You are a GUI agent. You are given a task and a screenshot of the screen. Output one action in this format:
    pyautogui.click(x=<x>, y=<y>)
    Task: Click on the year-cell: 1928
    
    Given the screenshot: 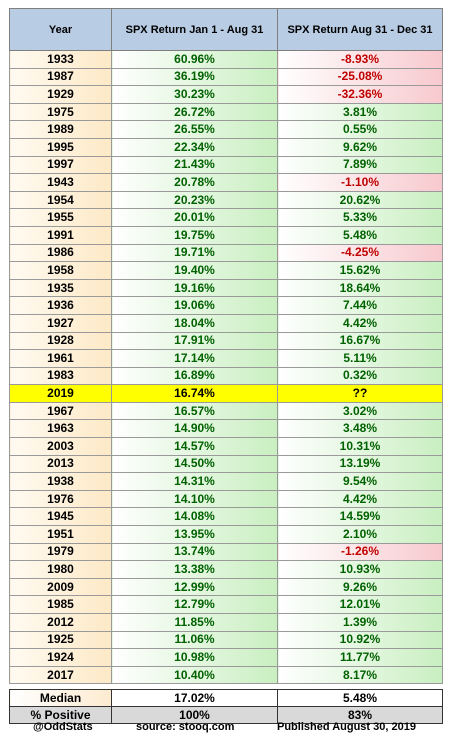 What is the action you would take?
    pyautogui.click(x=60, y=341)
    